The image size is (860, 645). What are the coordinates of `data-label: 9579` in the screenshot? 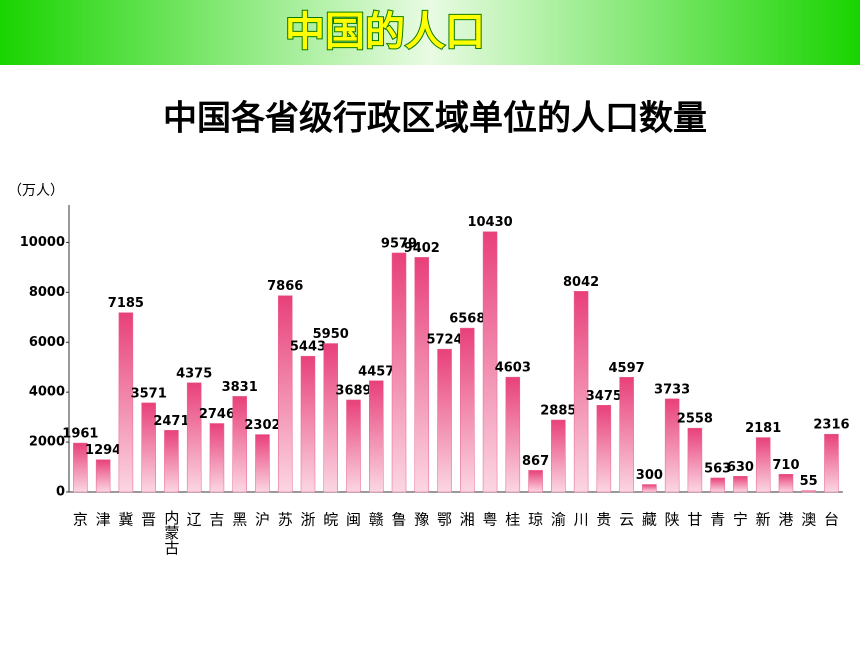 It's located at (399, 243).